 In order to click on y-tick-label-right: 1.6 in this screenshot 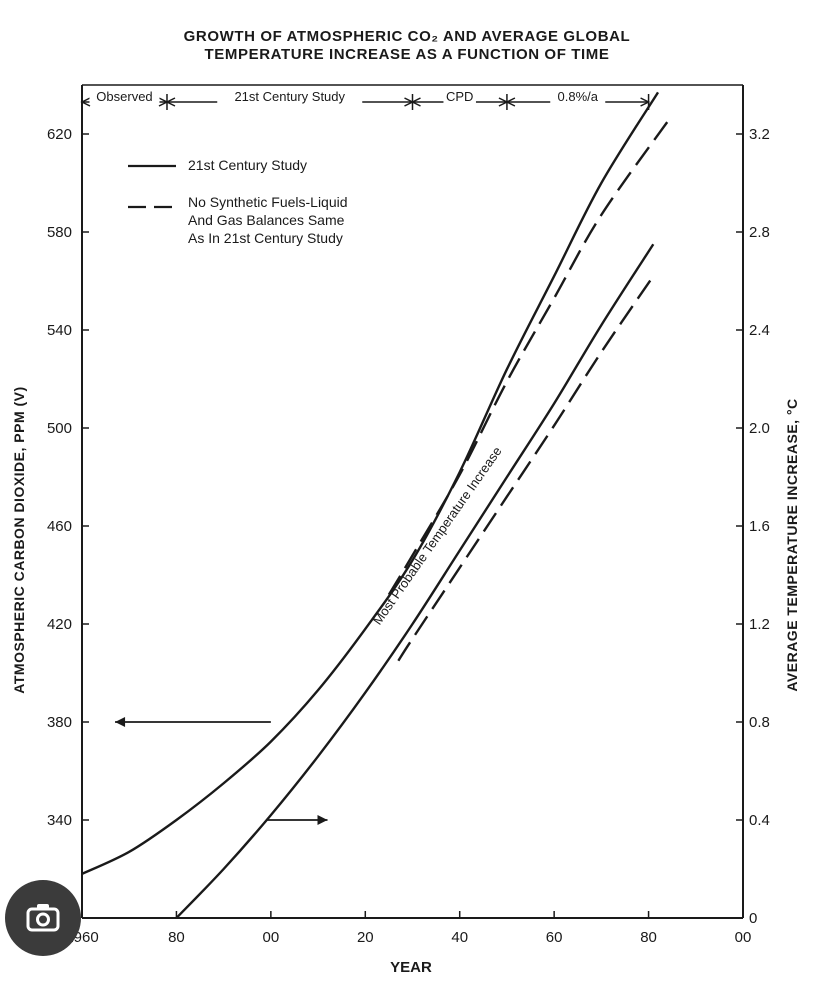, I will do `click(759, 526)`.